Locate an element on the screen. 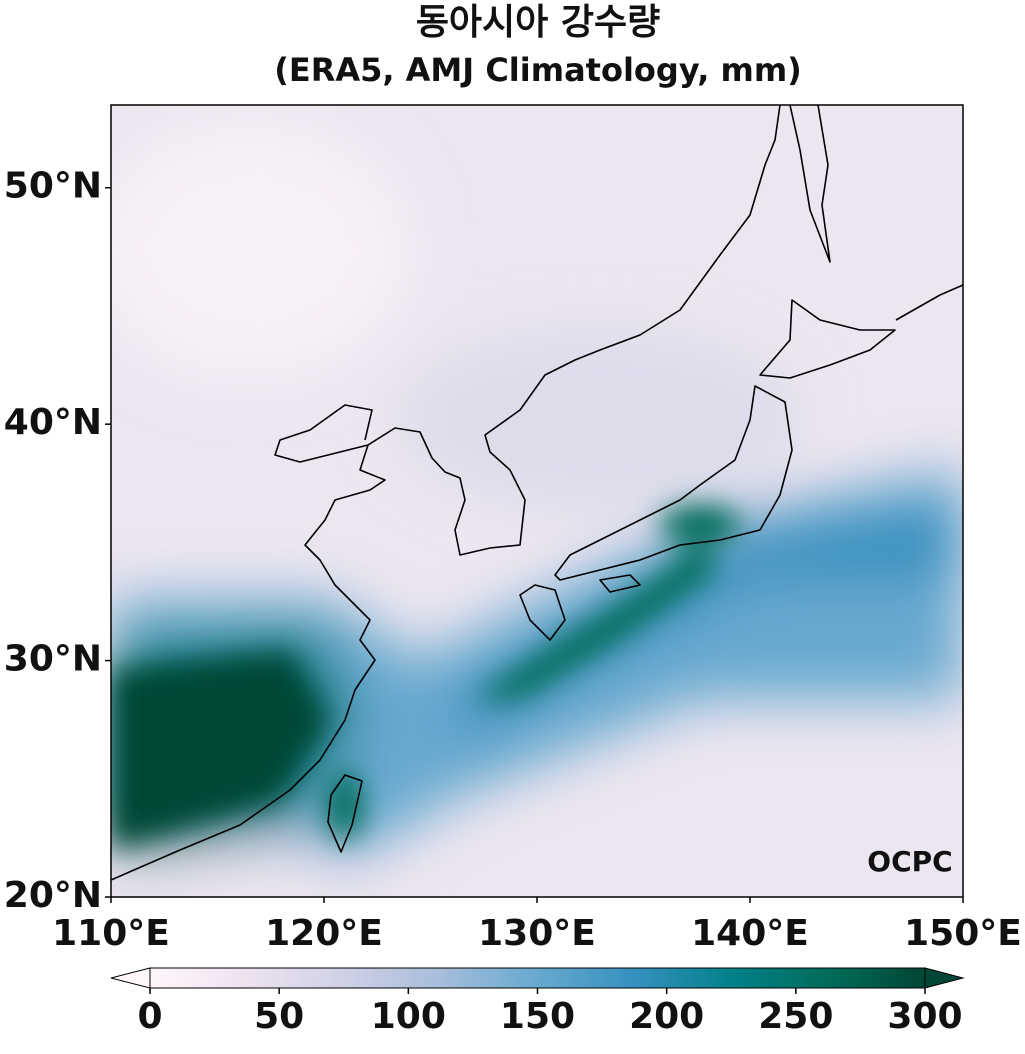 The height and width of the screenshot is (1054, 1025). y-tick-label: 30°N is located at coordinates (53, 659).